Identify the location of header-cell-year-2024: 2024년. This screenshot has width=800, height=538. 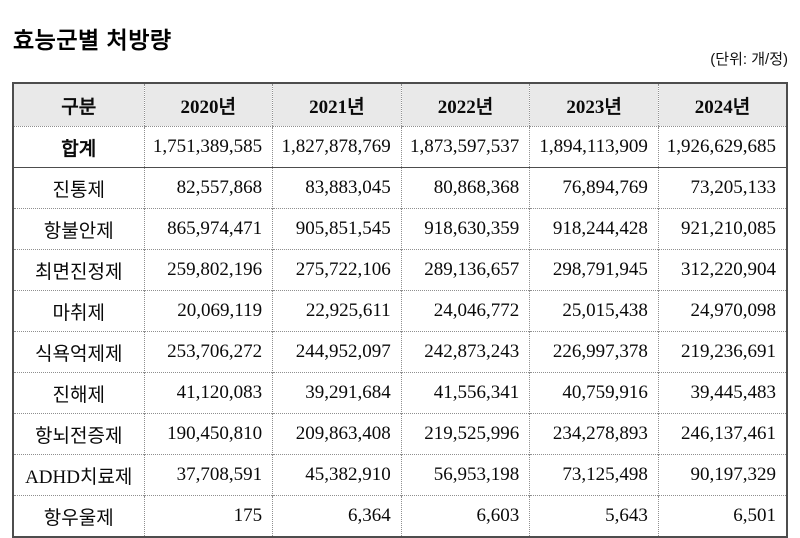
(722, 105).